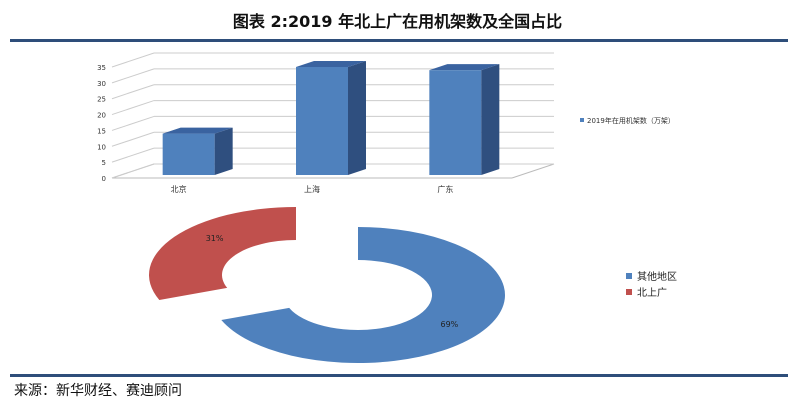  What do you see at coordinates (397, 21) in the screenshot?
I see `figure-title: 图表 2:2019 年北上广在用机架数及全国占比` at bounding box center [397, 21].